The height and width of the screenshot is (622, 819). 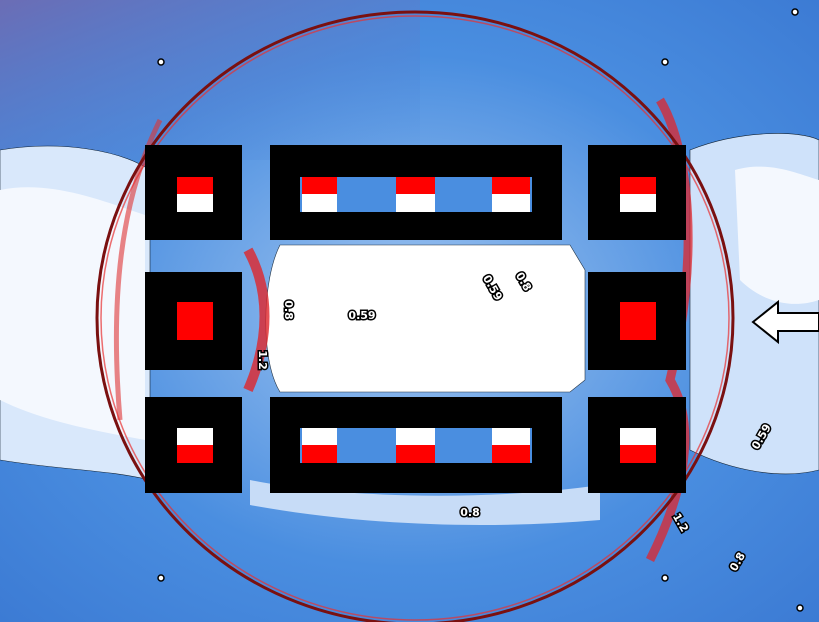 I want to click on contour-label: 0.59, so click(x=361, y=315).